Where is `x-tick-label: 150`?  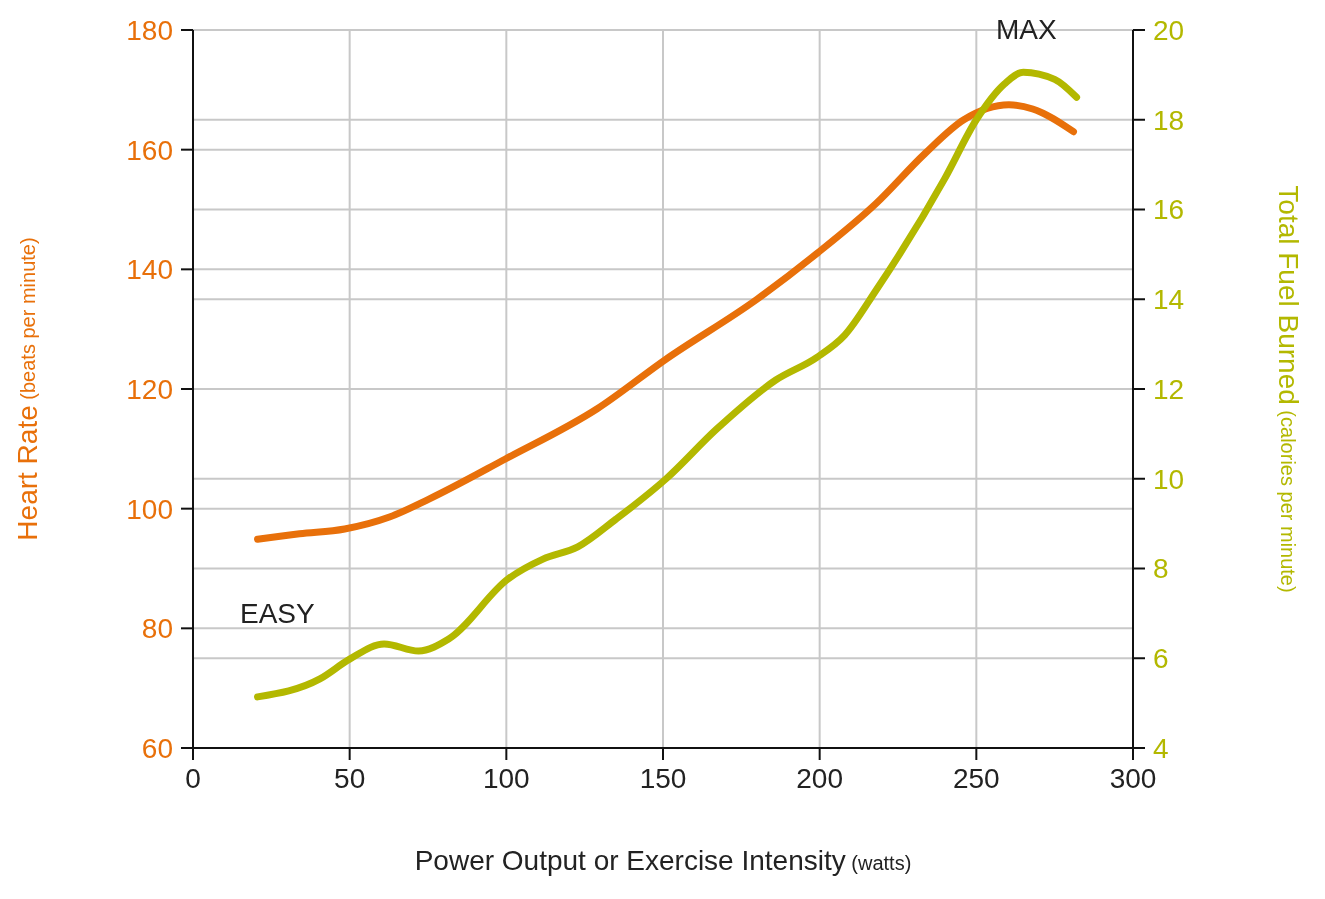 x-tick-label: 150 is located at coordinates (663, 778).